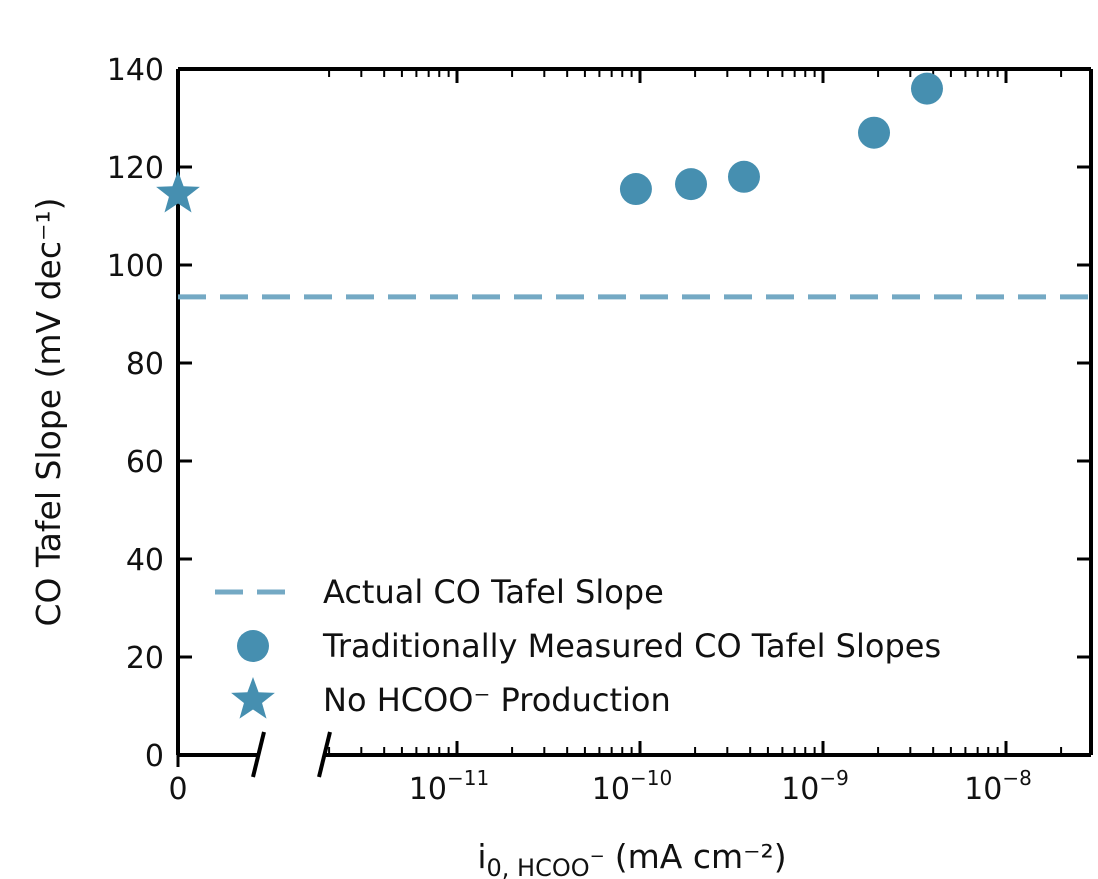 The image size is (1098, 879). What do you see at coordinates (449, 786) in the screenshot?
I see `x-tick-label: 10⁻¹¹` at bounding box center [449, 786].